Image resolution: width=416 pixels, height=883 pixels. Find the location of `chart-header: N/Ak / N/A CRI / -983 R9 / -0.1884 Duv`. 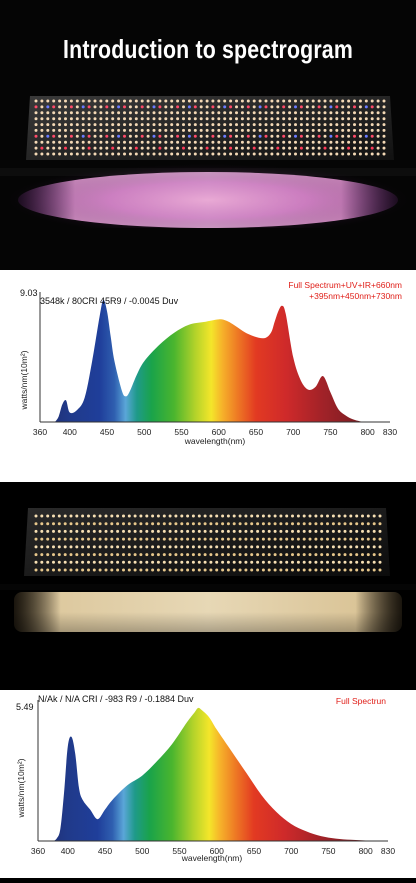

chart-header: N/Ak / N/A CRI / -983 R9 / -0.1884 Duv is located at coordinates (116, 699).